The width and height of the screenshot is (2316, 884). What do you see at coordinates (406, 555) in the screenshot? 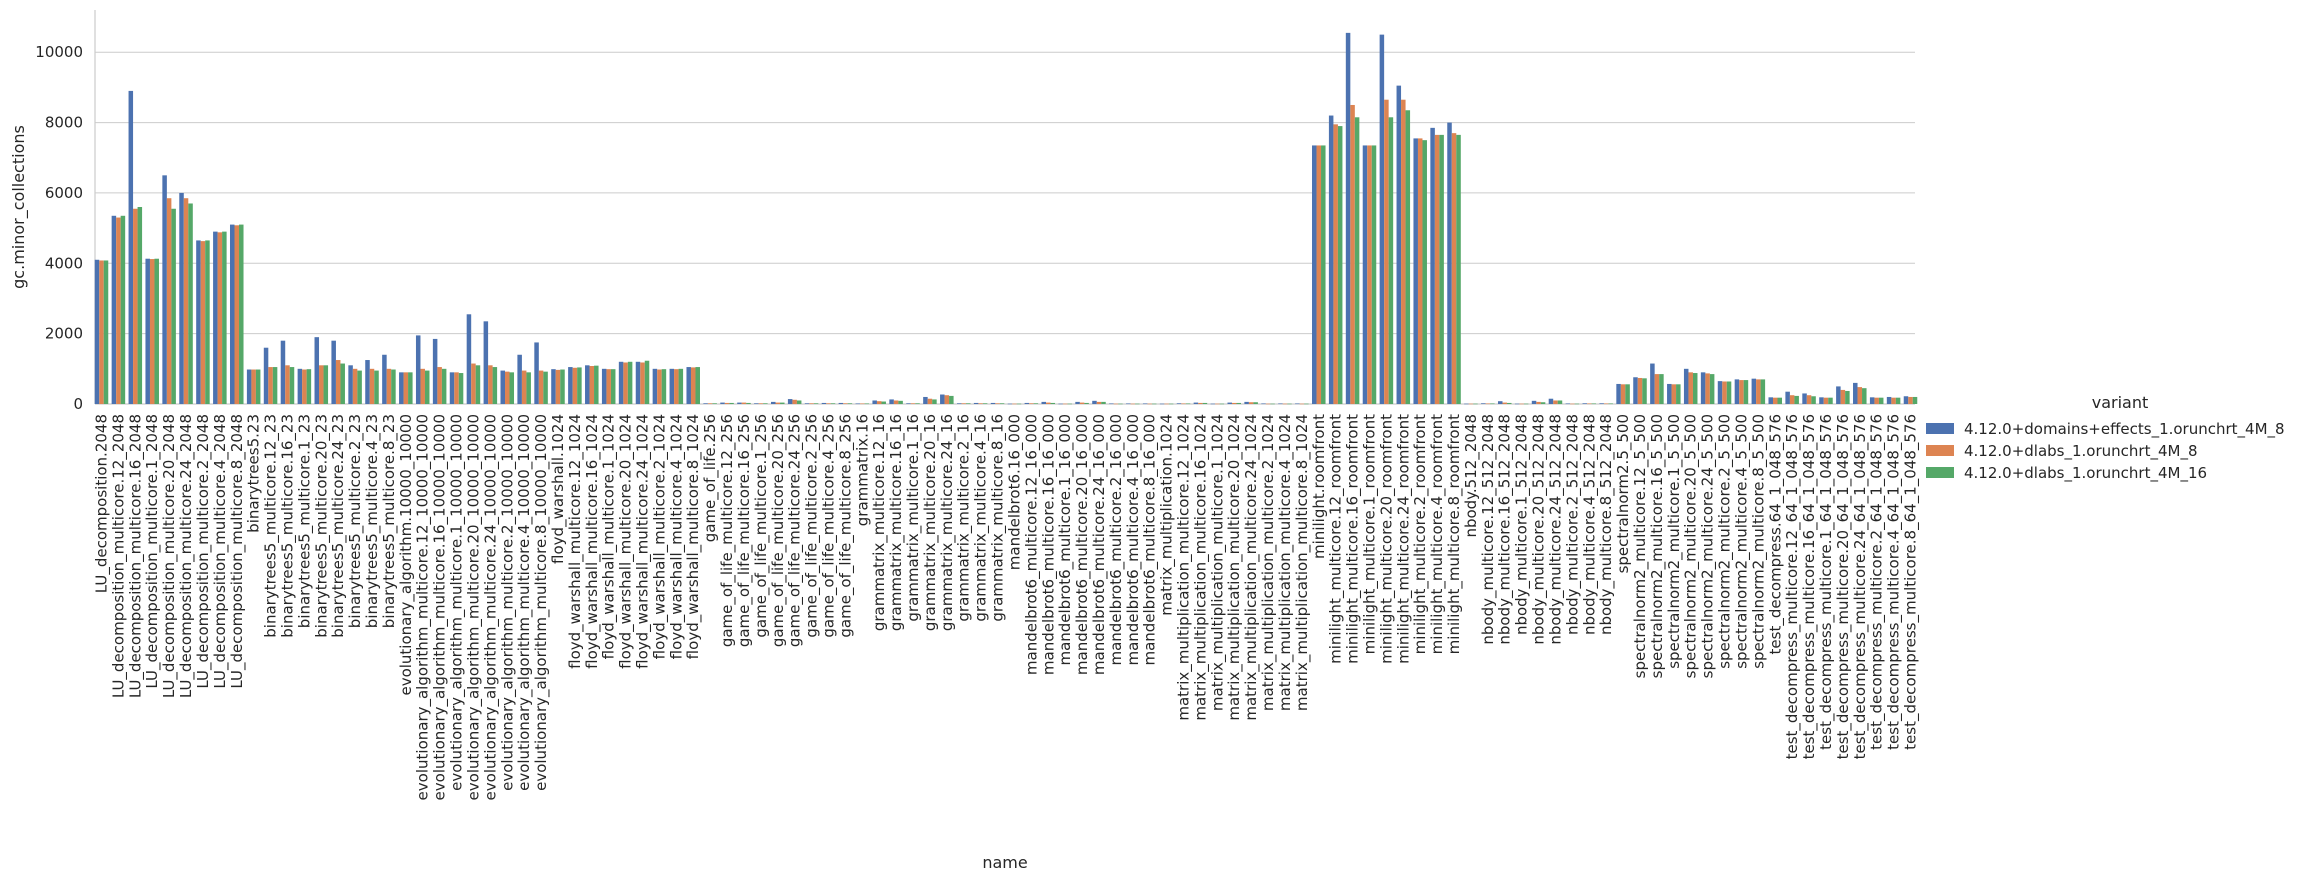
I see `x-tick-label: evolutionary_algorithm.10000_10000` at bounding box center [406, 555].